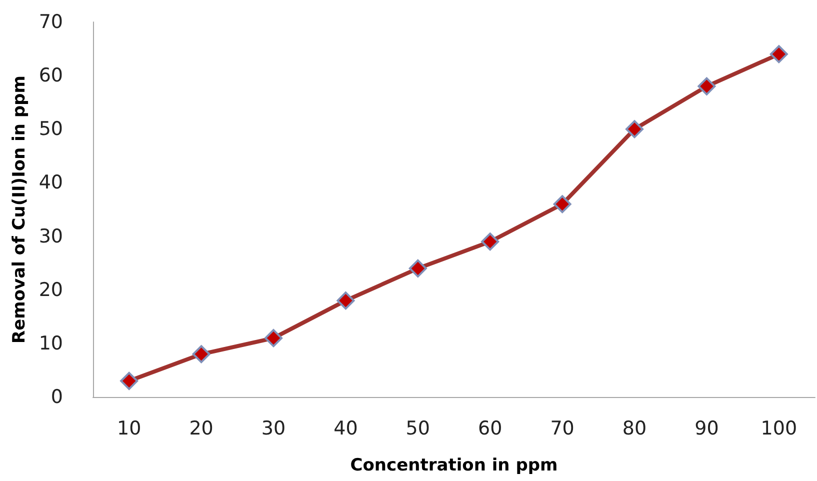 This screenshot has height=481, width=817. I want to click on x-tick-label: 20, so click(201, 429).